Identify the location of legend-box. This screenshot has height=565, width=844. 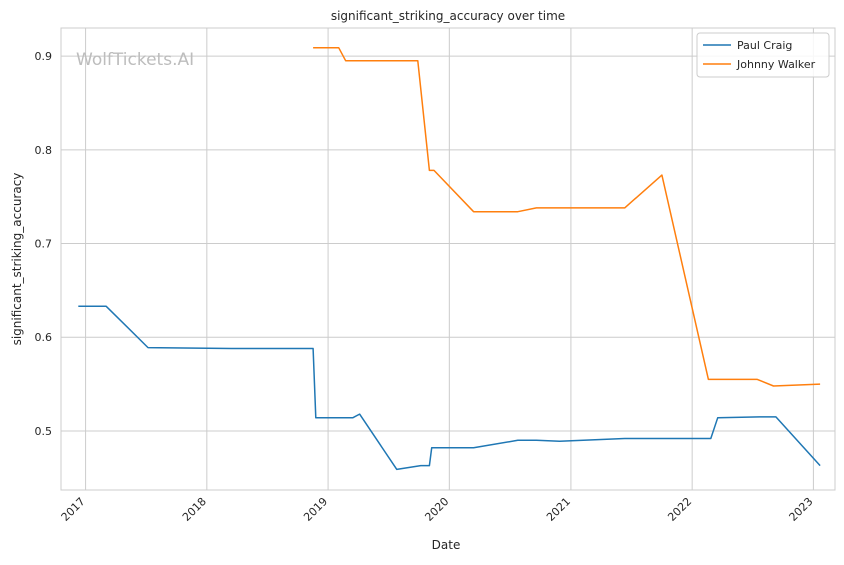
(763, 55).